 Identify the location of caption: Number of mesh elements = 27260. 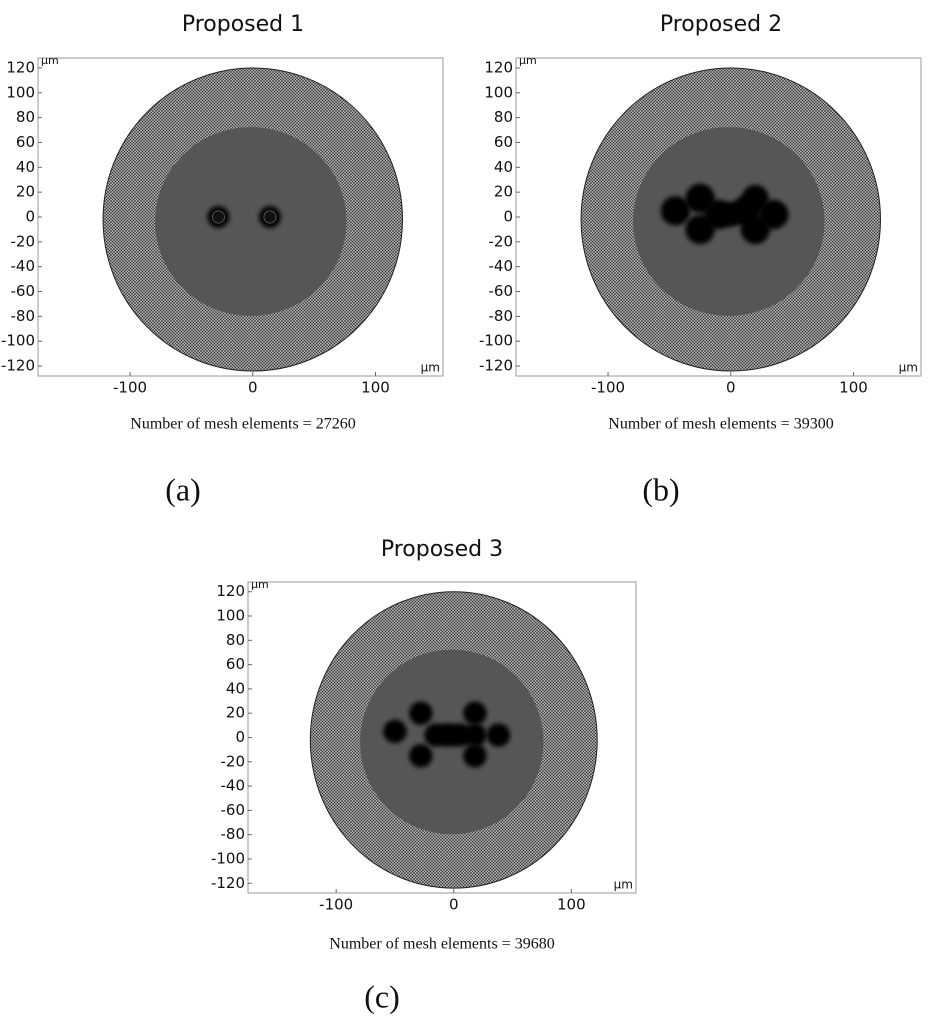
(242, 424).